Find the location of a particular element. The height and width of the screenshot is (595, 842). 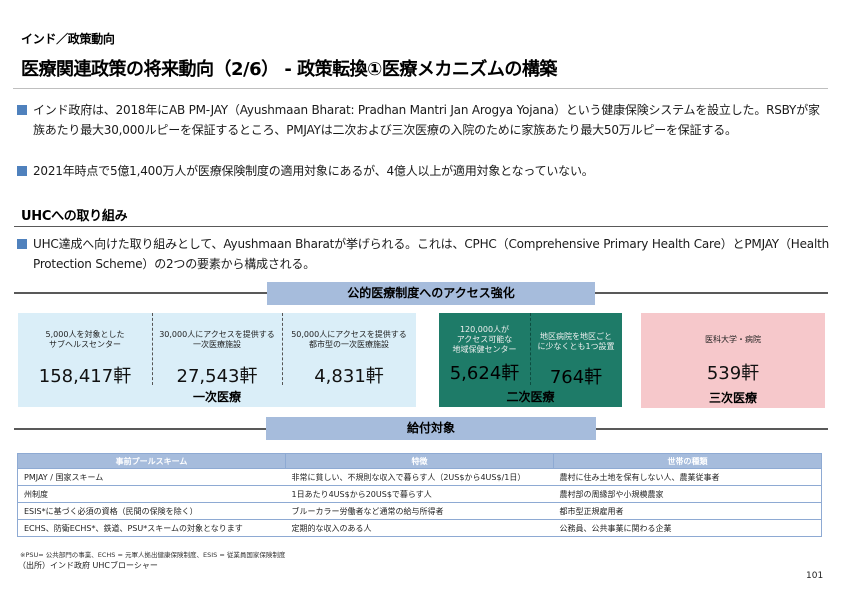

column-header: 事前プールスキーム is located at coordinates (151, 461).